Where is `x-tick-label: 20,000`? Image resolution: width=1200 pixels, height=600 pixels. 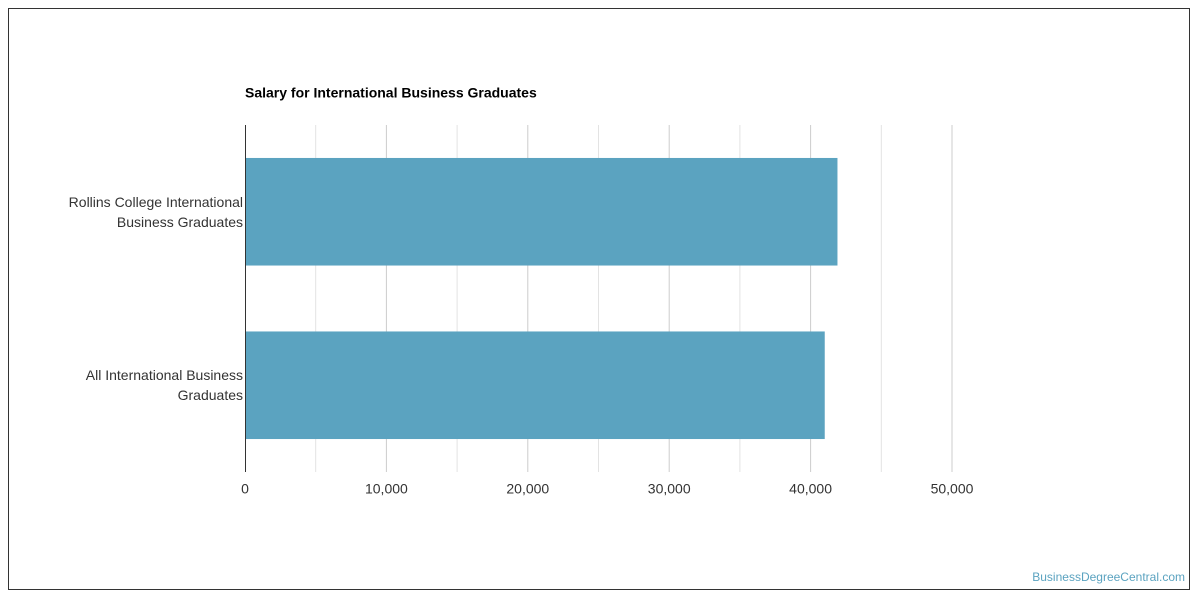 x-tick-label: 20,000 is located at coordinates (527, 489).